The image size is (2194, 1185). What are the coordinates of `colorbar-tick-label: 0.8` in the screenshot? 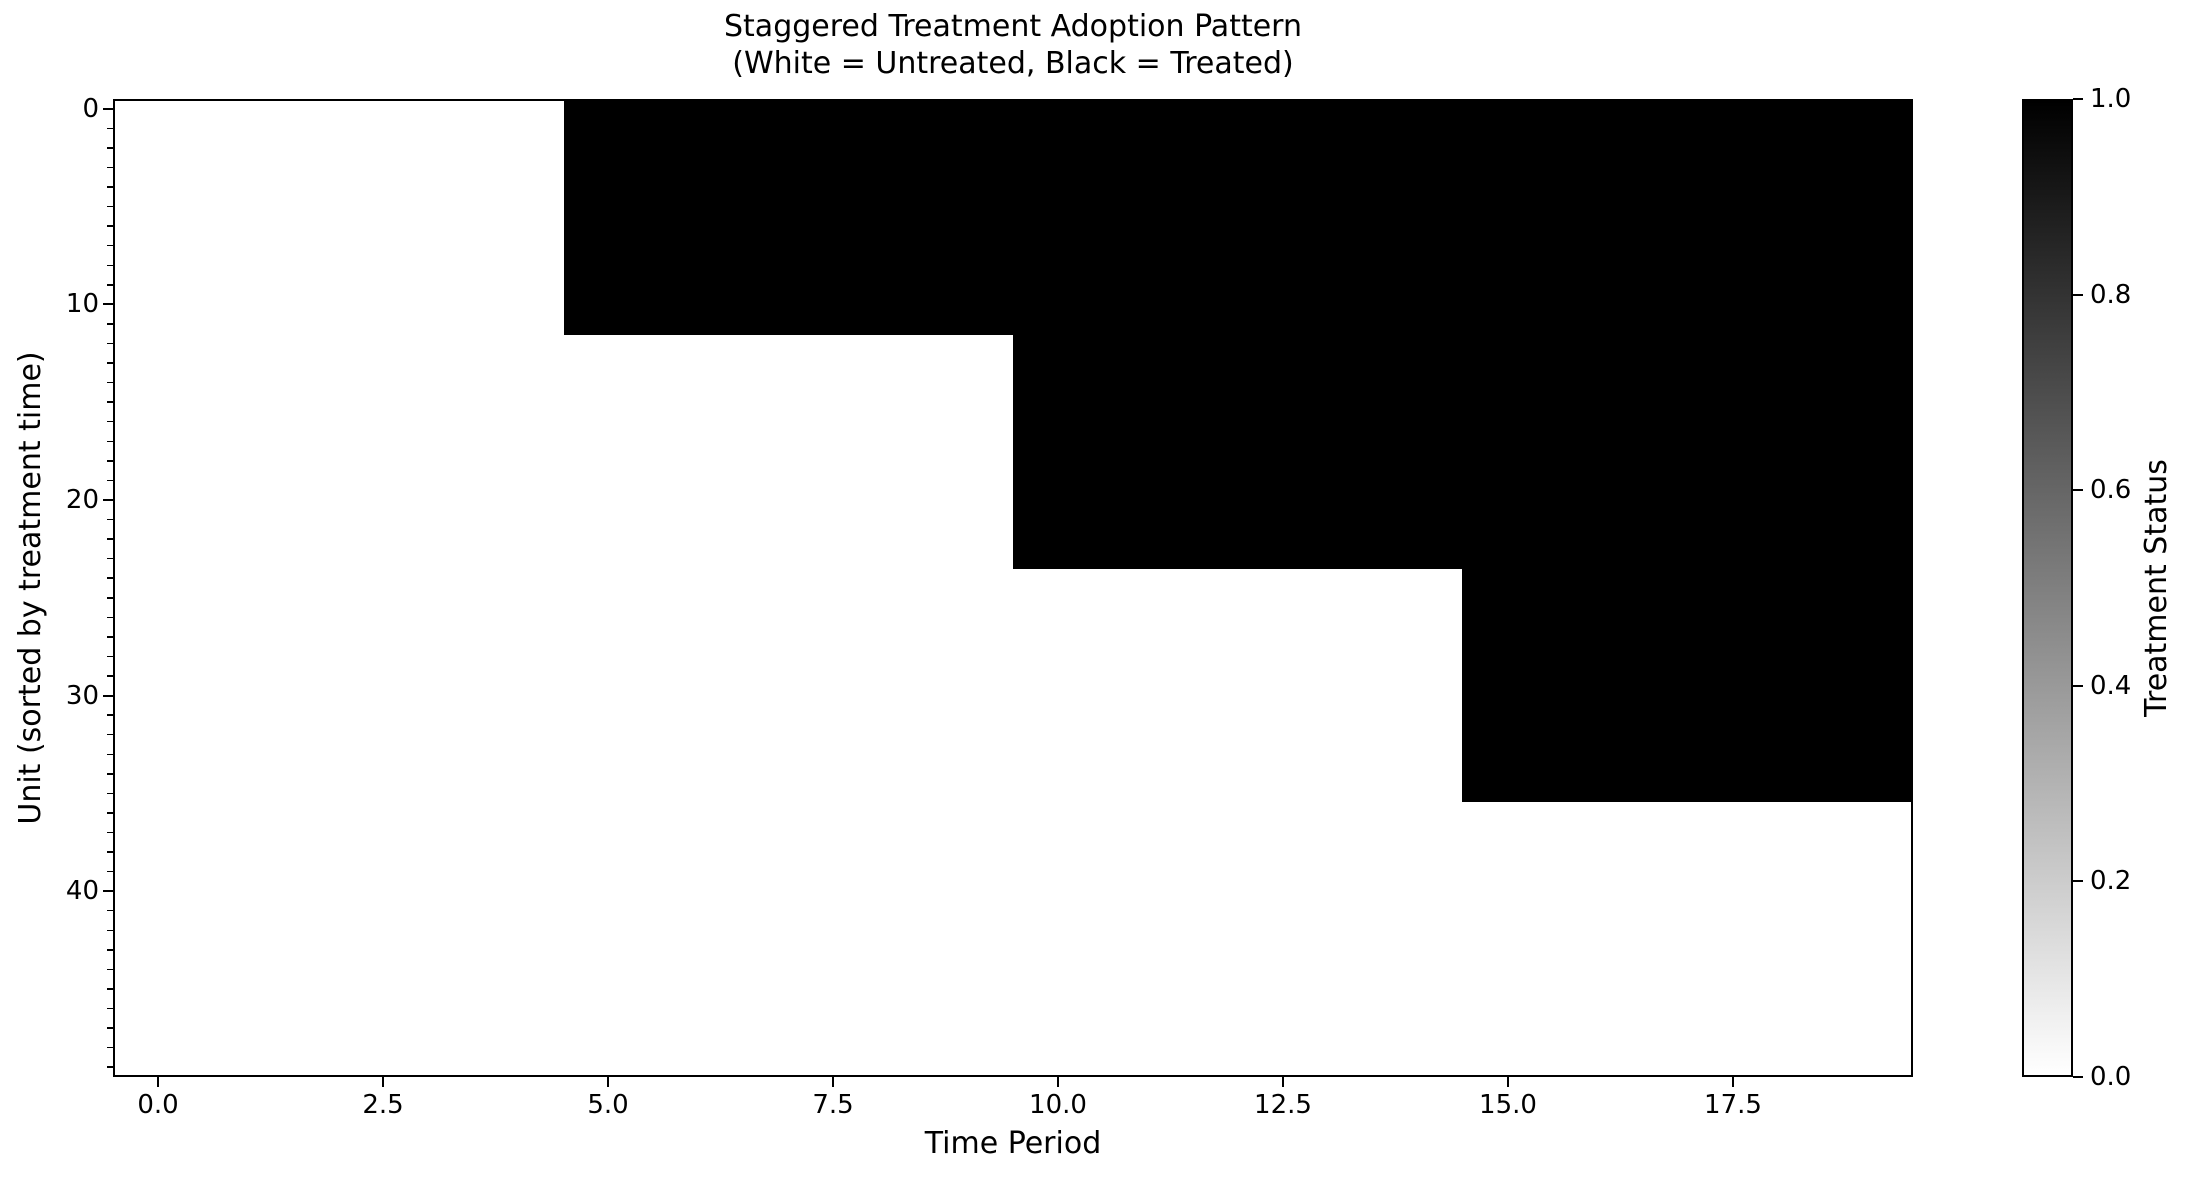 It's located at (2111, 294).